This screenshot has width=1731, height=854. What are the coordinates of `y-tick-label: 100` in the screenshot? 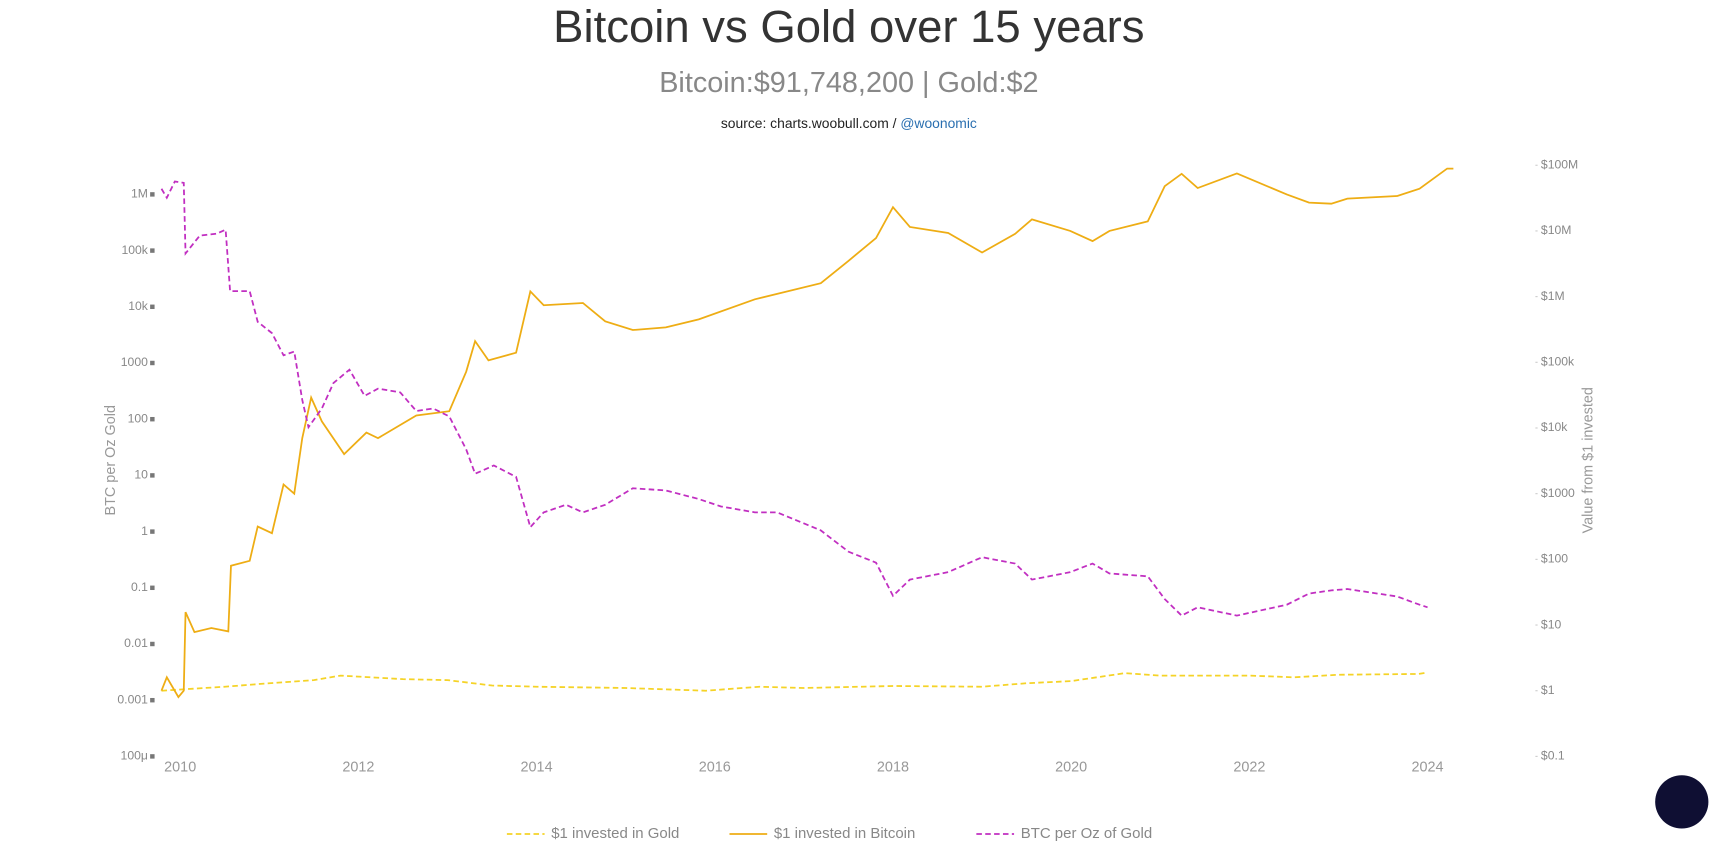 It's located at (138, 418).